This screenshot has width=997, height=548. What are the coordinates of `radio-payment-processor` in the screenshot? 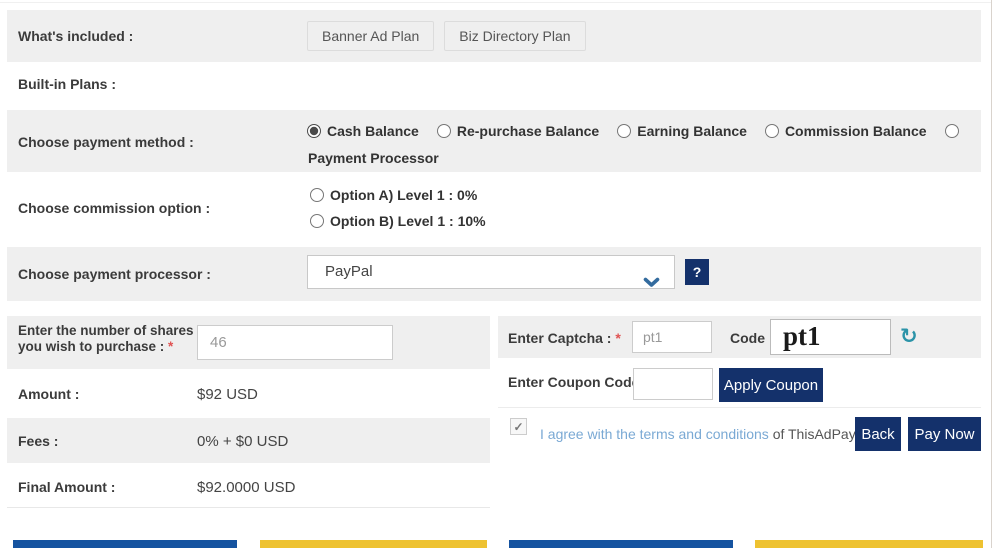 It's located at (954, 131).